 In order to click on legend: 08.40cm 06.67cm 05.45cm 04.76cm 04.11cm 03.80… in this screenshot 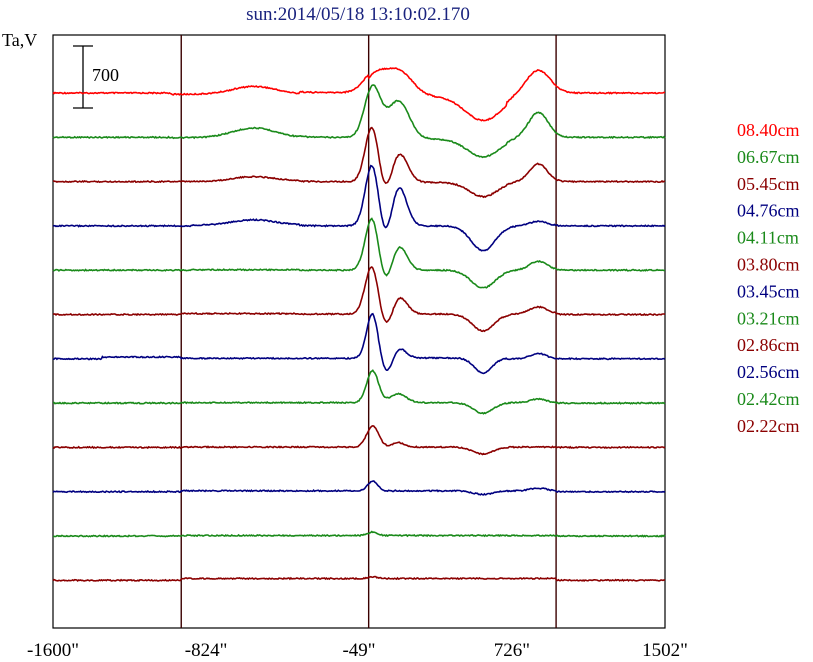, I will do `click(768, 278)`.